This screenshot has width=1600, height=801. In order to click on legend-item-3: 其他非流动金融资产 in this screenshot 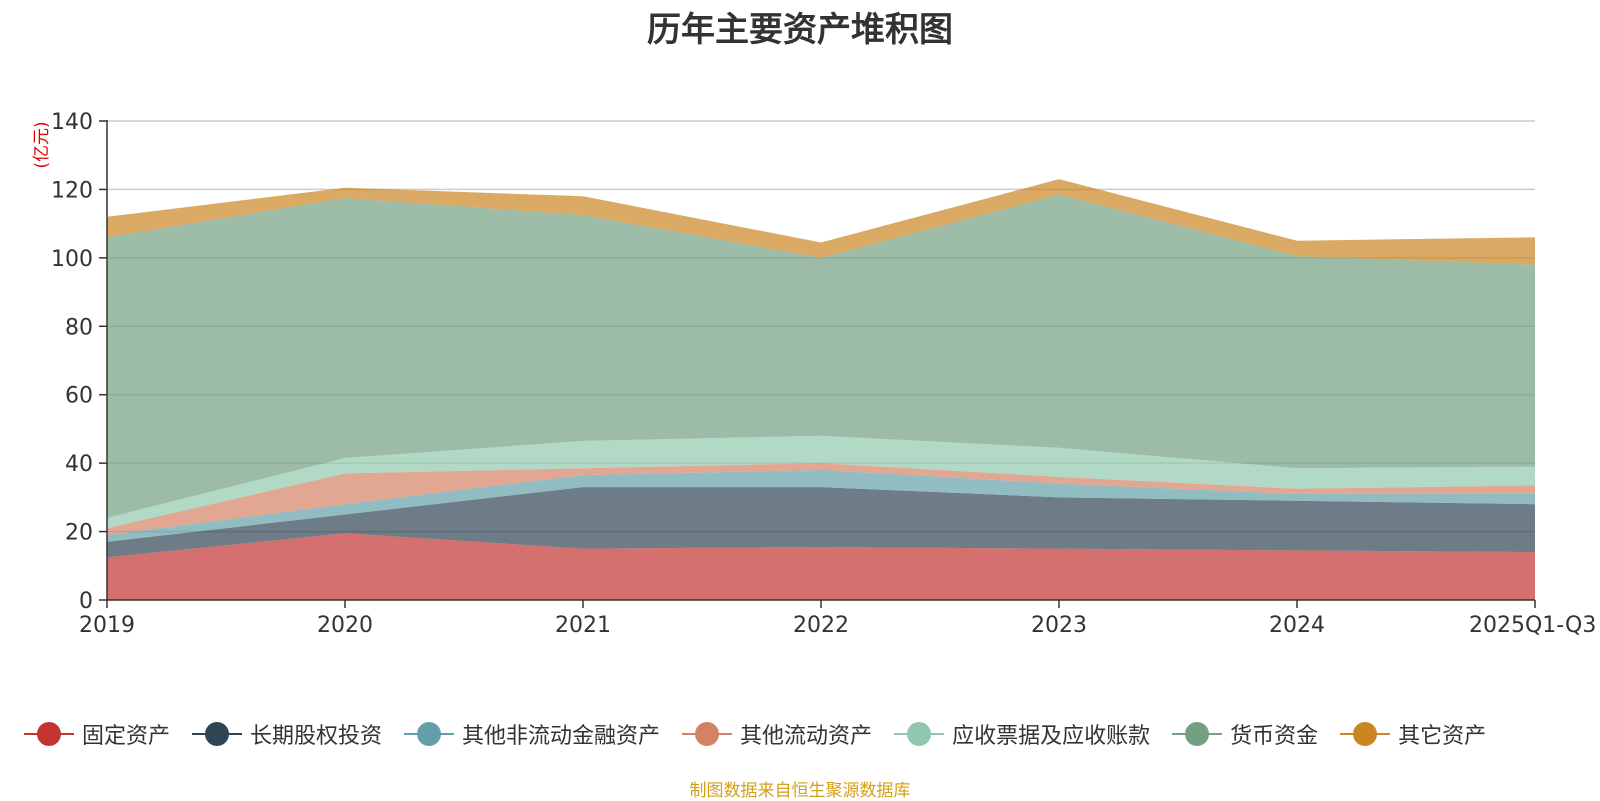, I will do `click(532, 734)`.